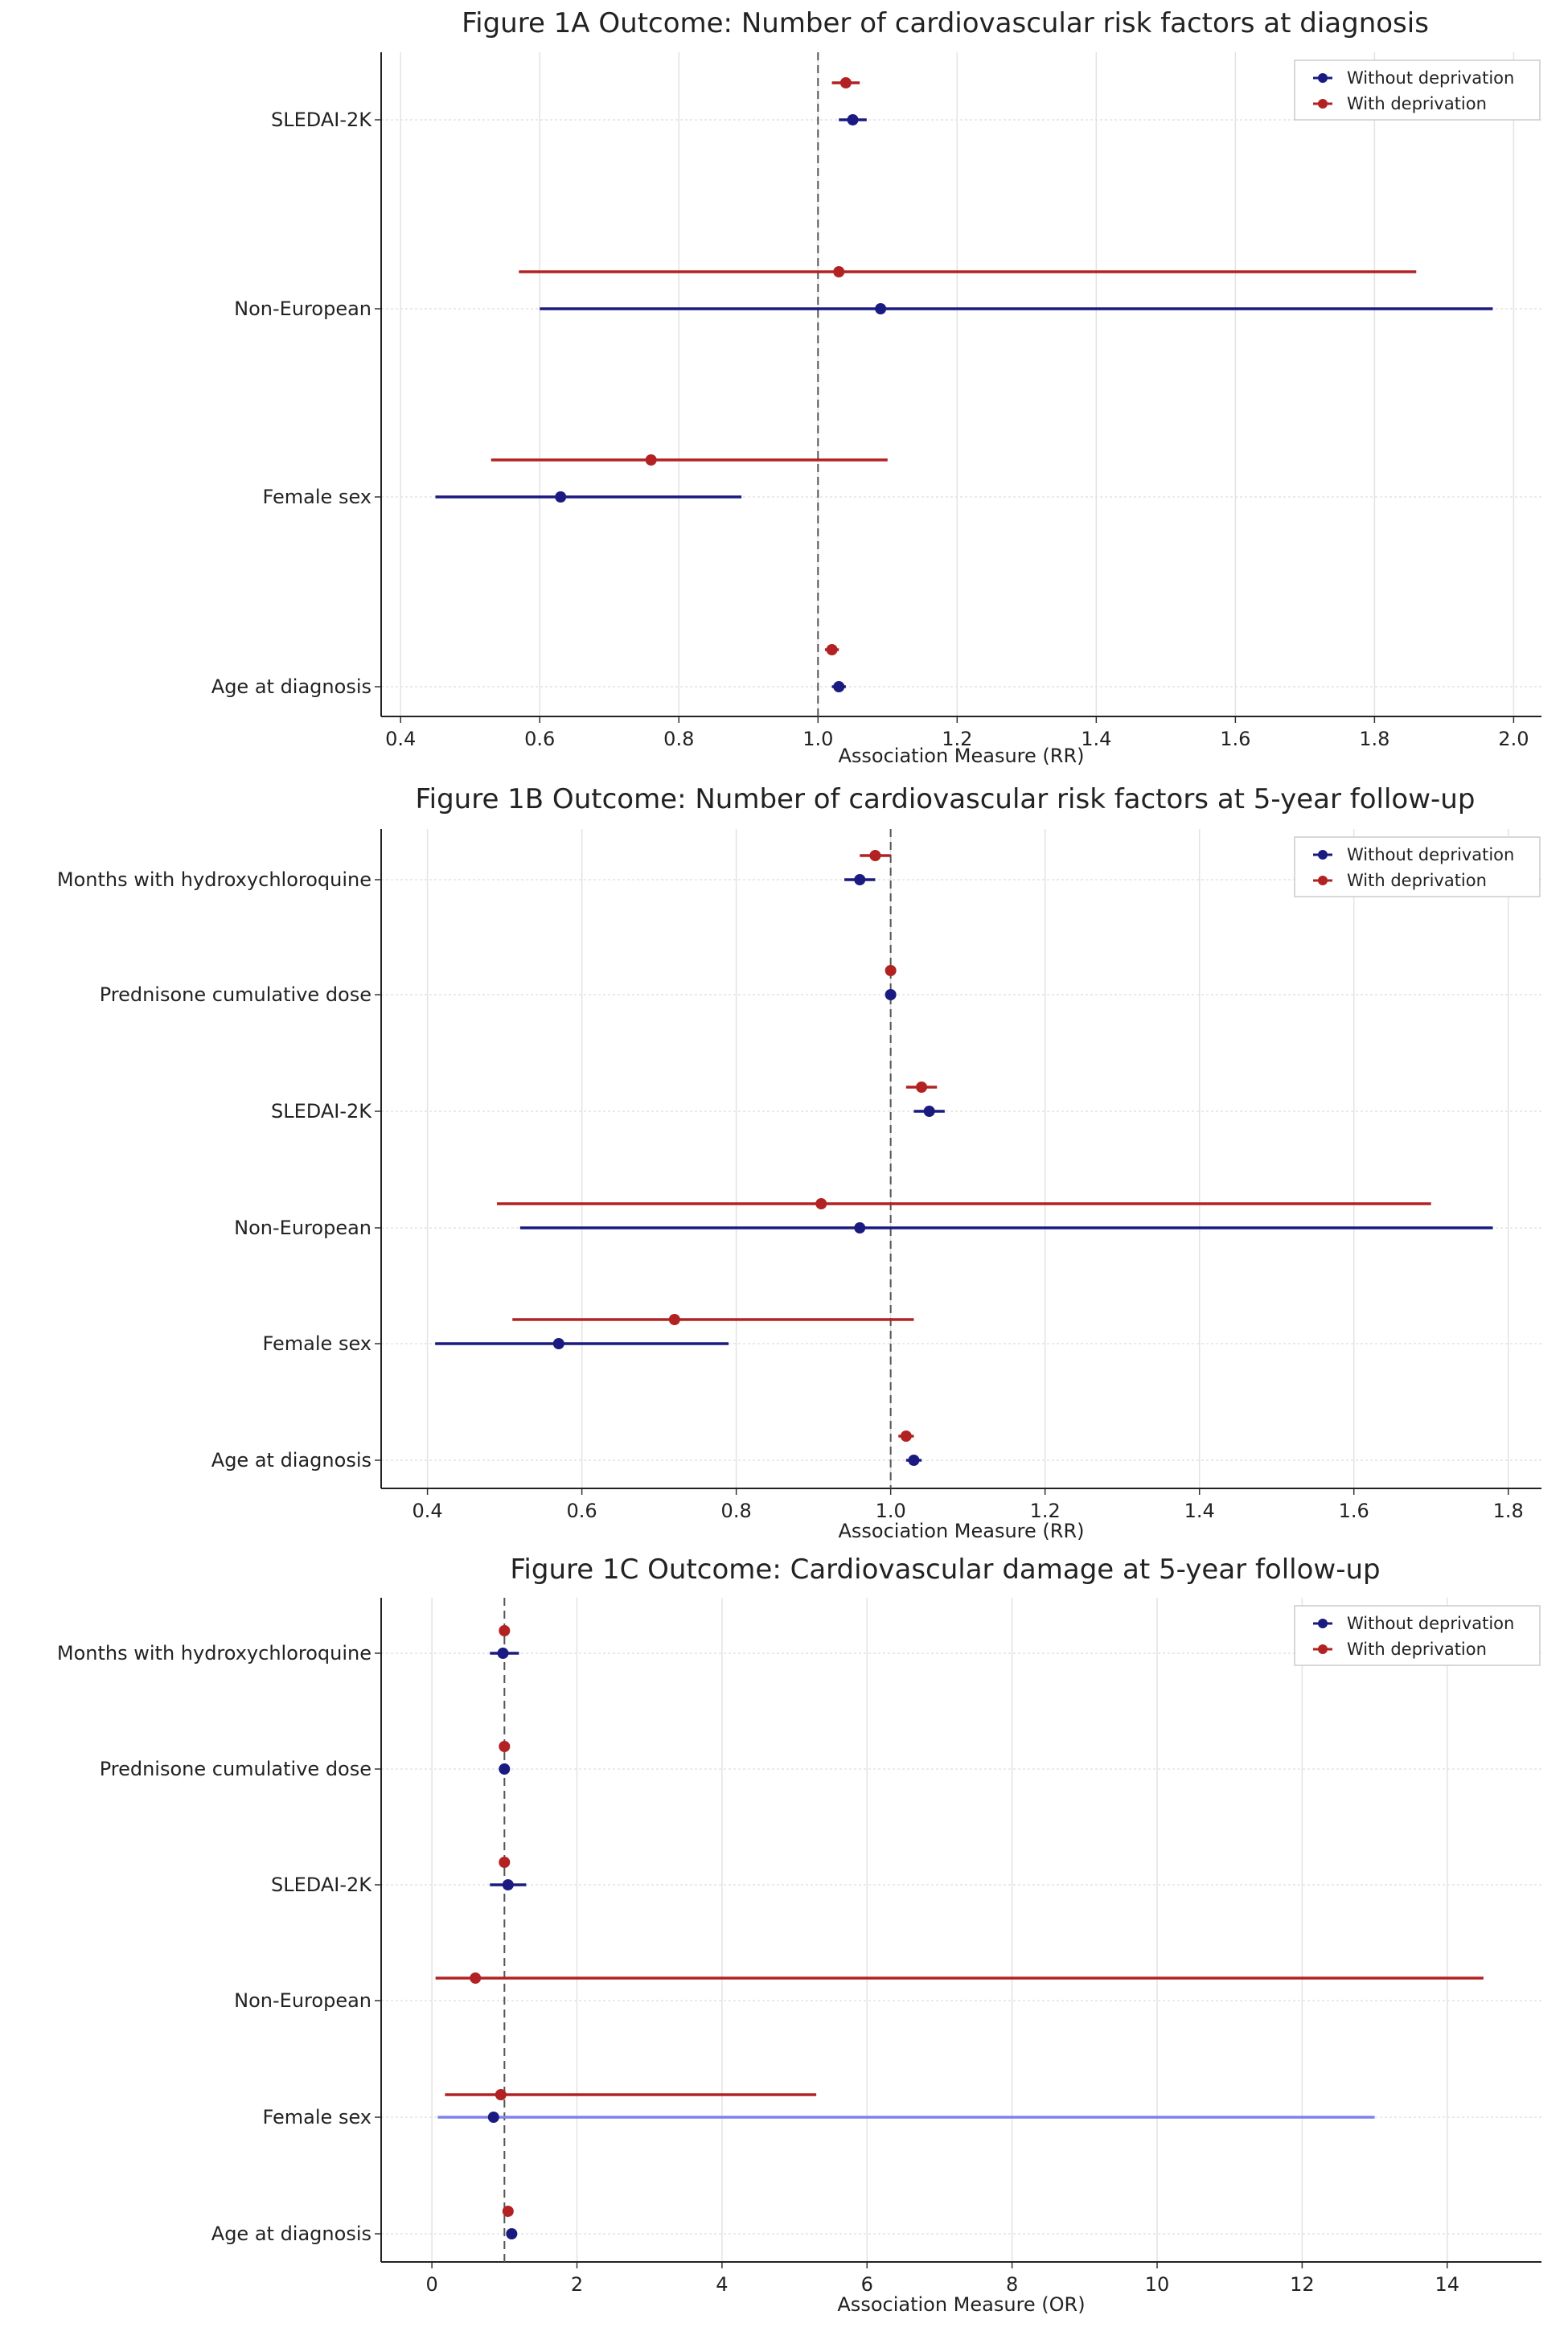 The height and width of the screenshot is (2352, 1568). Describe the element at coordinates (1302, 2284) in the screenshot. I see `x-tick-label: 12` at that location.